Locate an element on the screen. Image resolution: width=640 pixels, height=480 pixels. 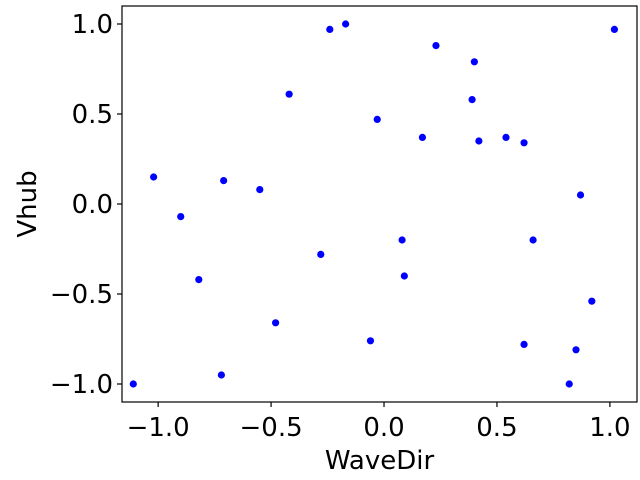
x-tick-label: 1.0 is located at coordinates (609, 428).